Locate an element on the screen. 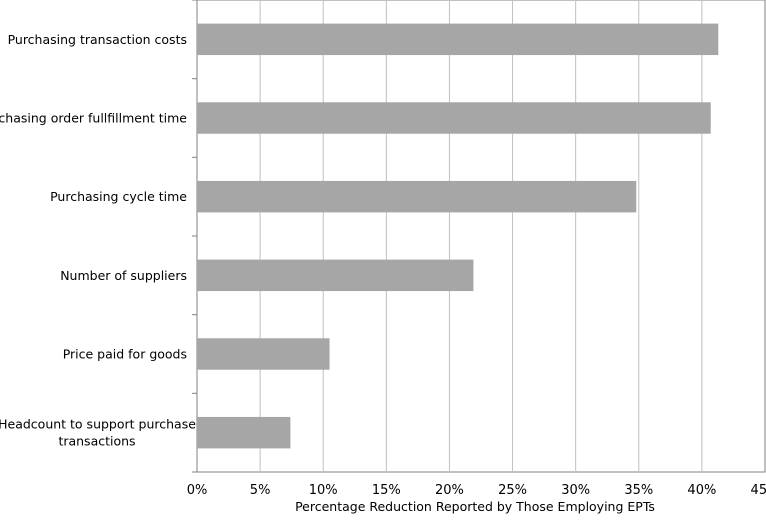 The width and height of the screenshot is (766, 522). x-tick-label: 5% is located at coordinates (260, 490).